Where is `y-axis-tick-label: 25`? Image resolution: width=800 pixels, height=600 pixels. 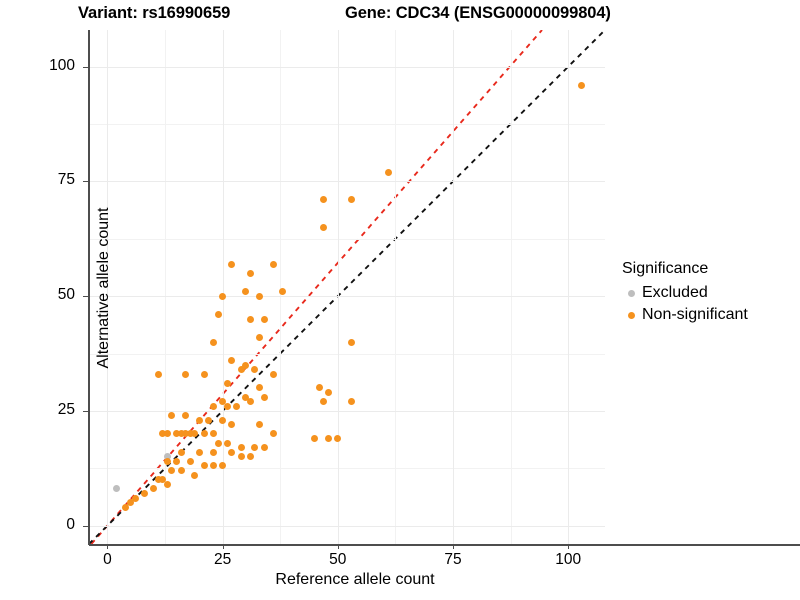 y-axis-tick-label: 25 is located at coordinates (66, 409).